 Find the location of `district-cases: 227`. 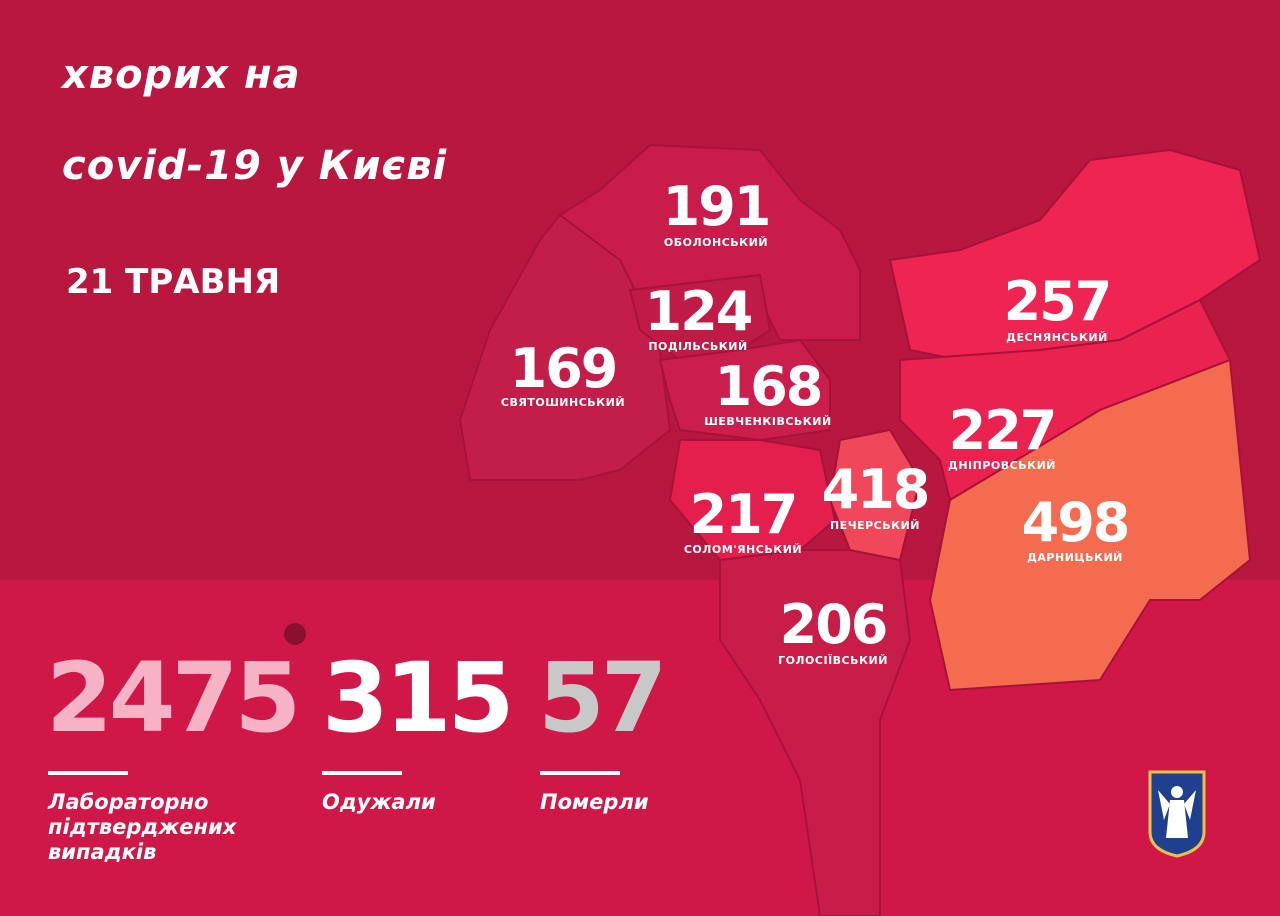

district-cases: 227 is located at coordinates (1003, 430).